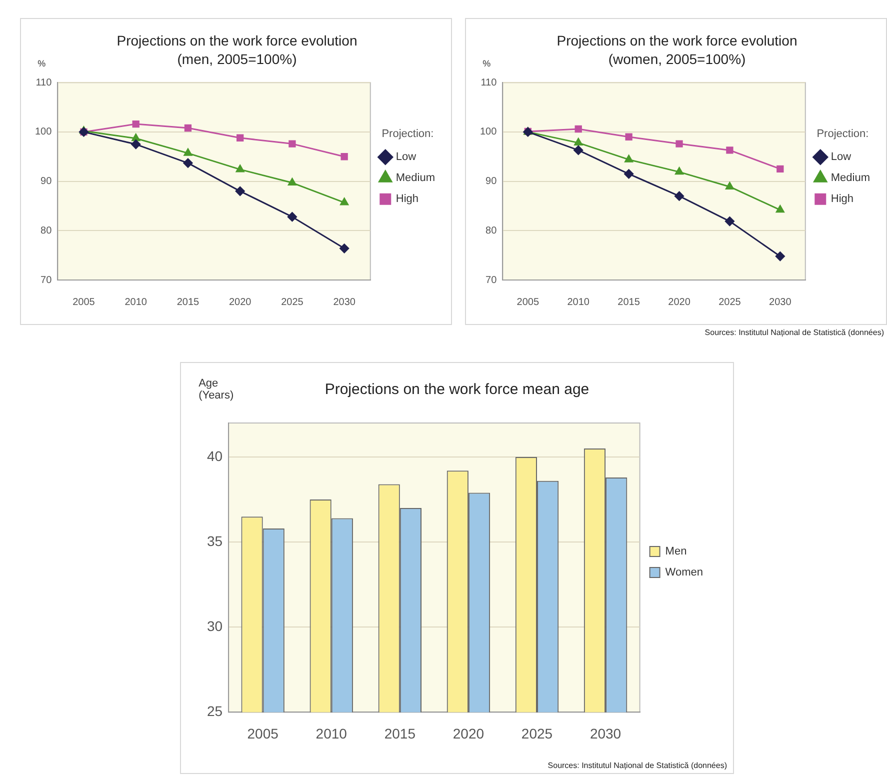 This screenshot has width=887, height=776. Describe the element at coordinates (676, 552) in the screenshot. I see `legend-label: Men` at that location.